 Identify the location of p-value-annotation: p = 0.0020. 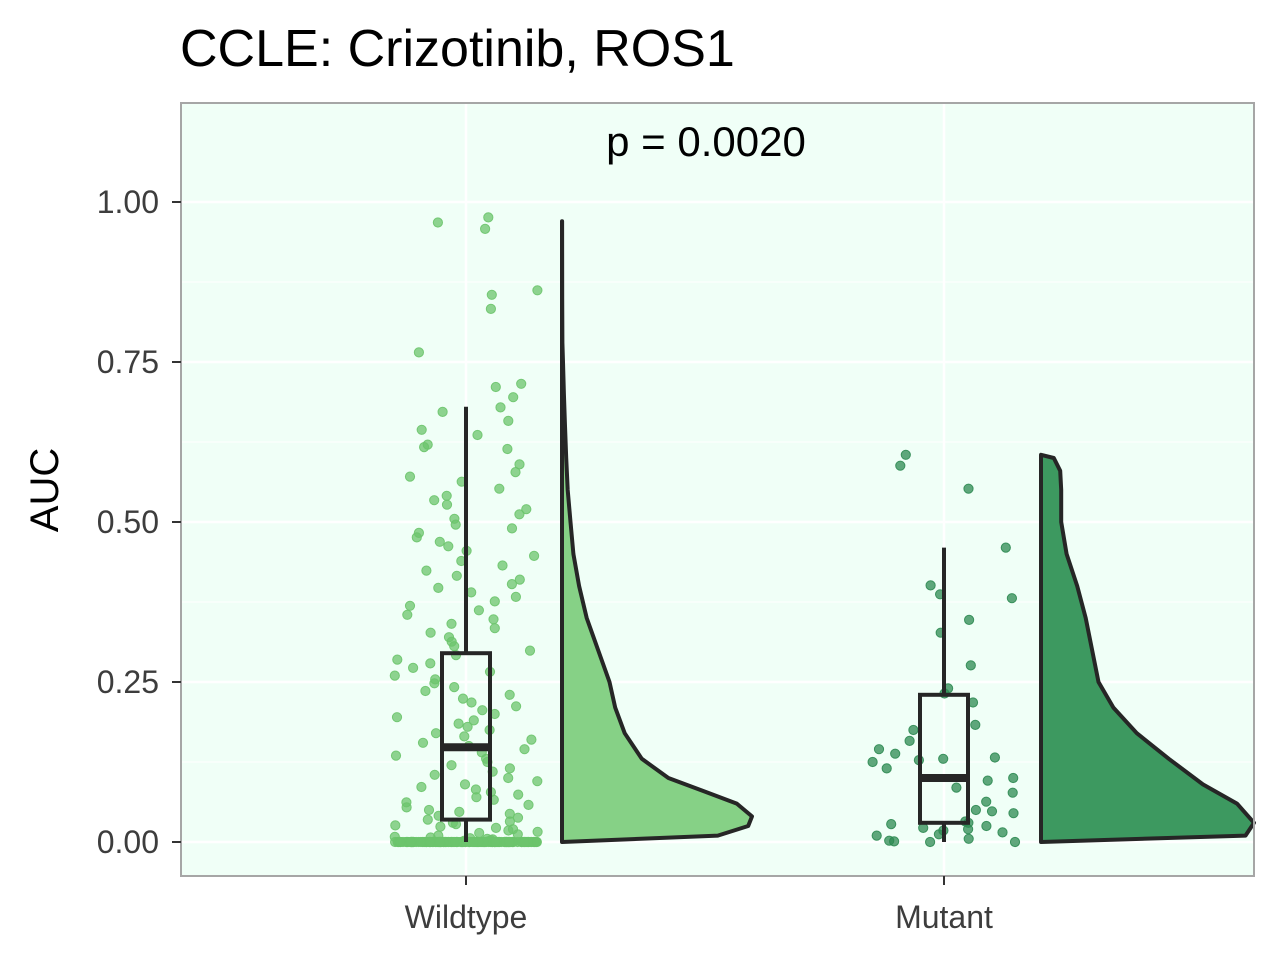
(706, 141).